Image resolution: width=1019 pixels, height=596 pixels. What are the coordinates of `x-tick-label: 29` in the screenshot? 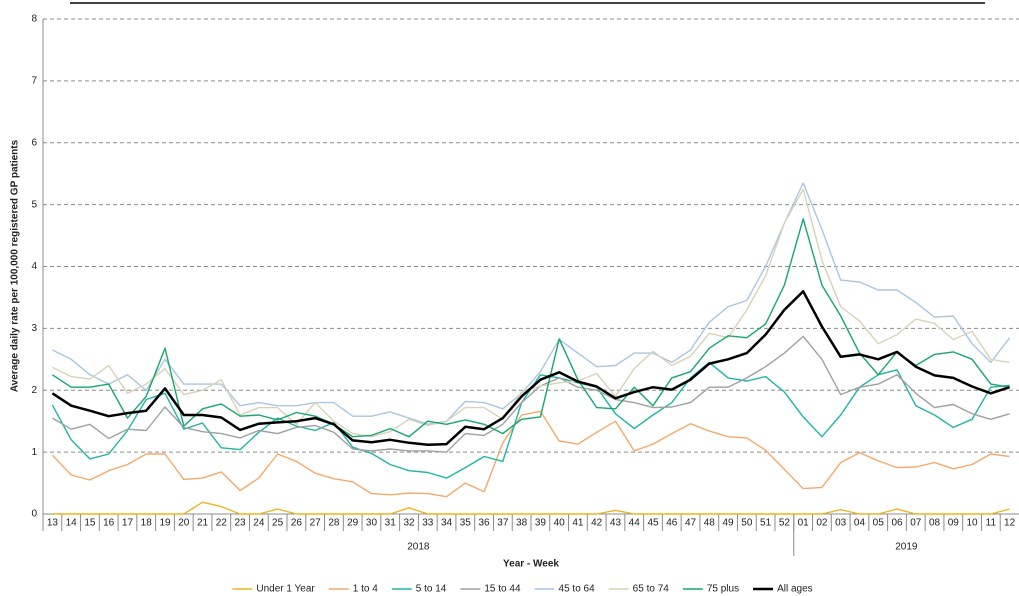 It's located at (353, 523).